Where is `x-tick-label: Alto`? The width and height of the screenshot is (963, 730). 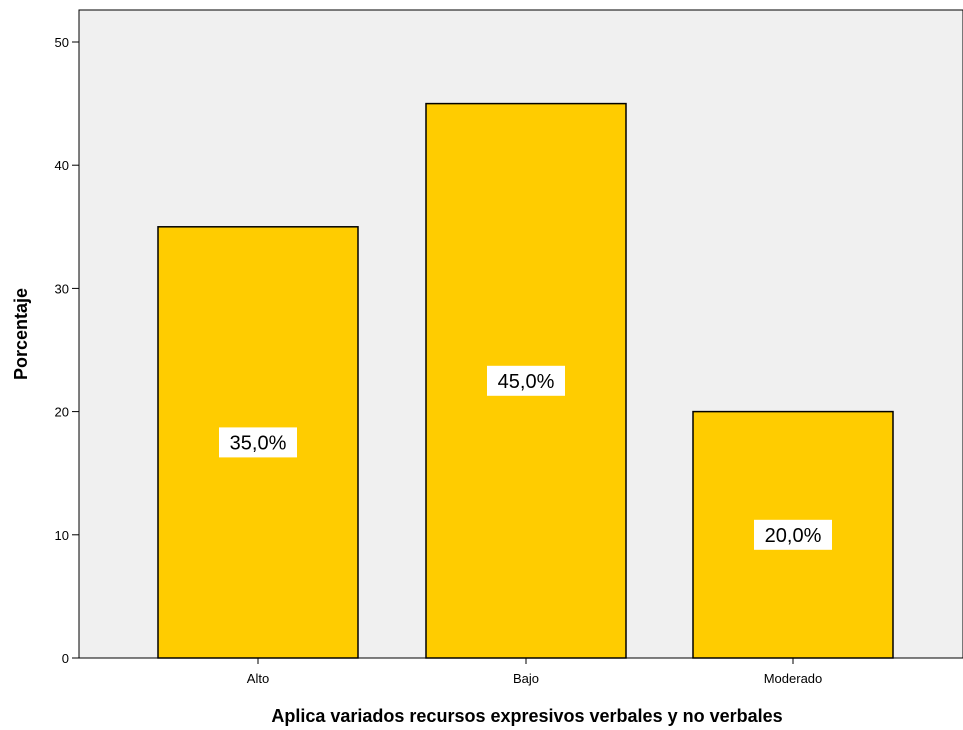 x-tick-label: Alto is located at coordinates (258, 678).